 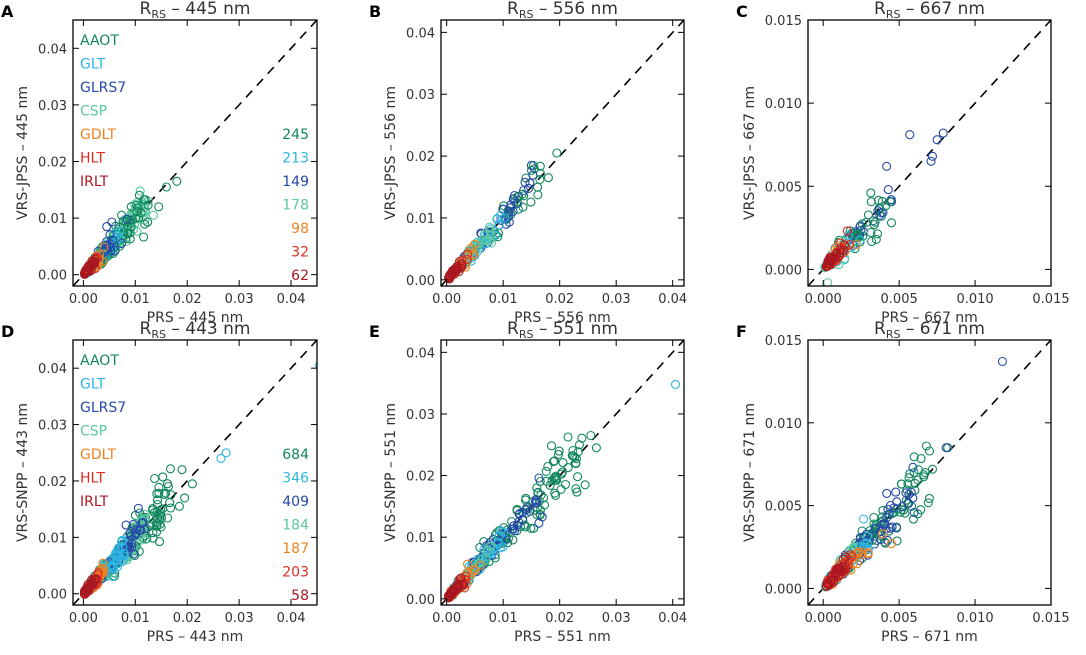 I want to click on panel-letter: F, so click(x=741, y=331).